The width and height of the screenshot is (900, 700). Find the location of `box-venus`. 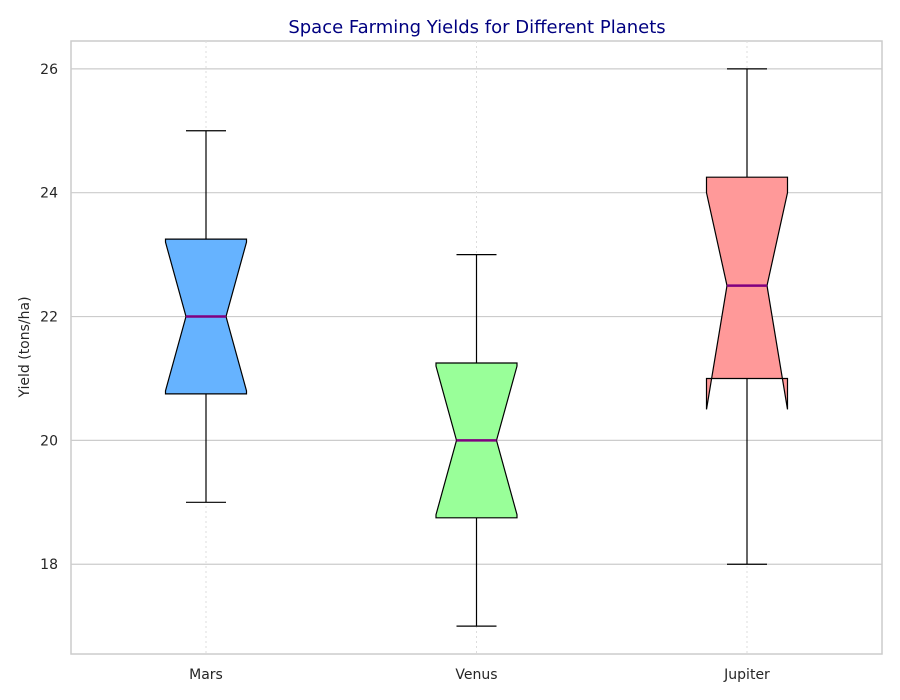

box-venus is located at coordinates (476, 440).